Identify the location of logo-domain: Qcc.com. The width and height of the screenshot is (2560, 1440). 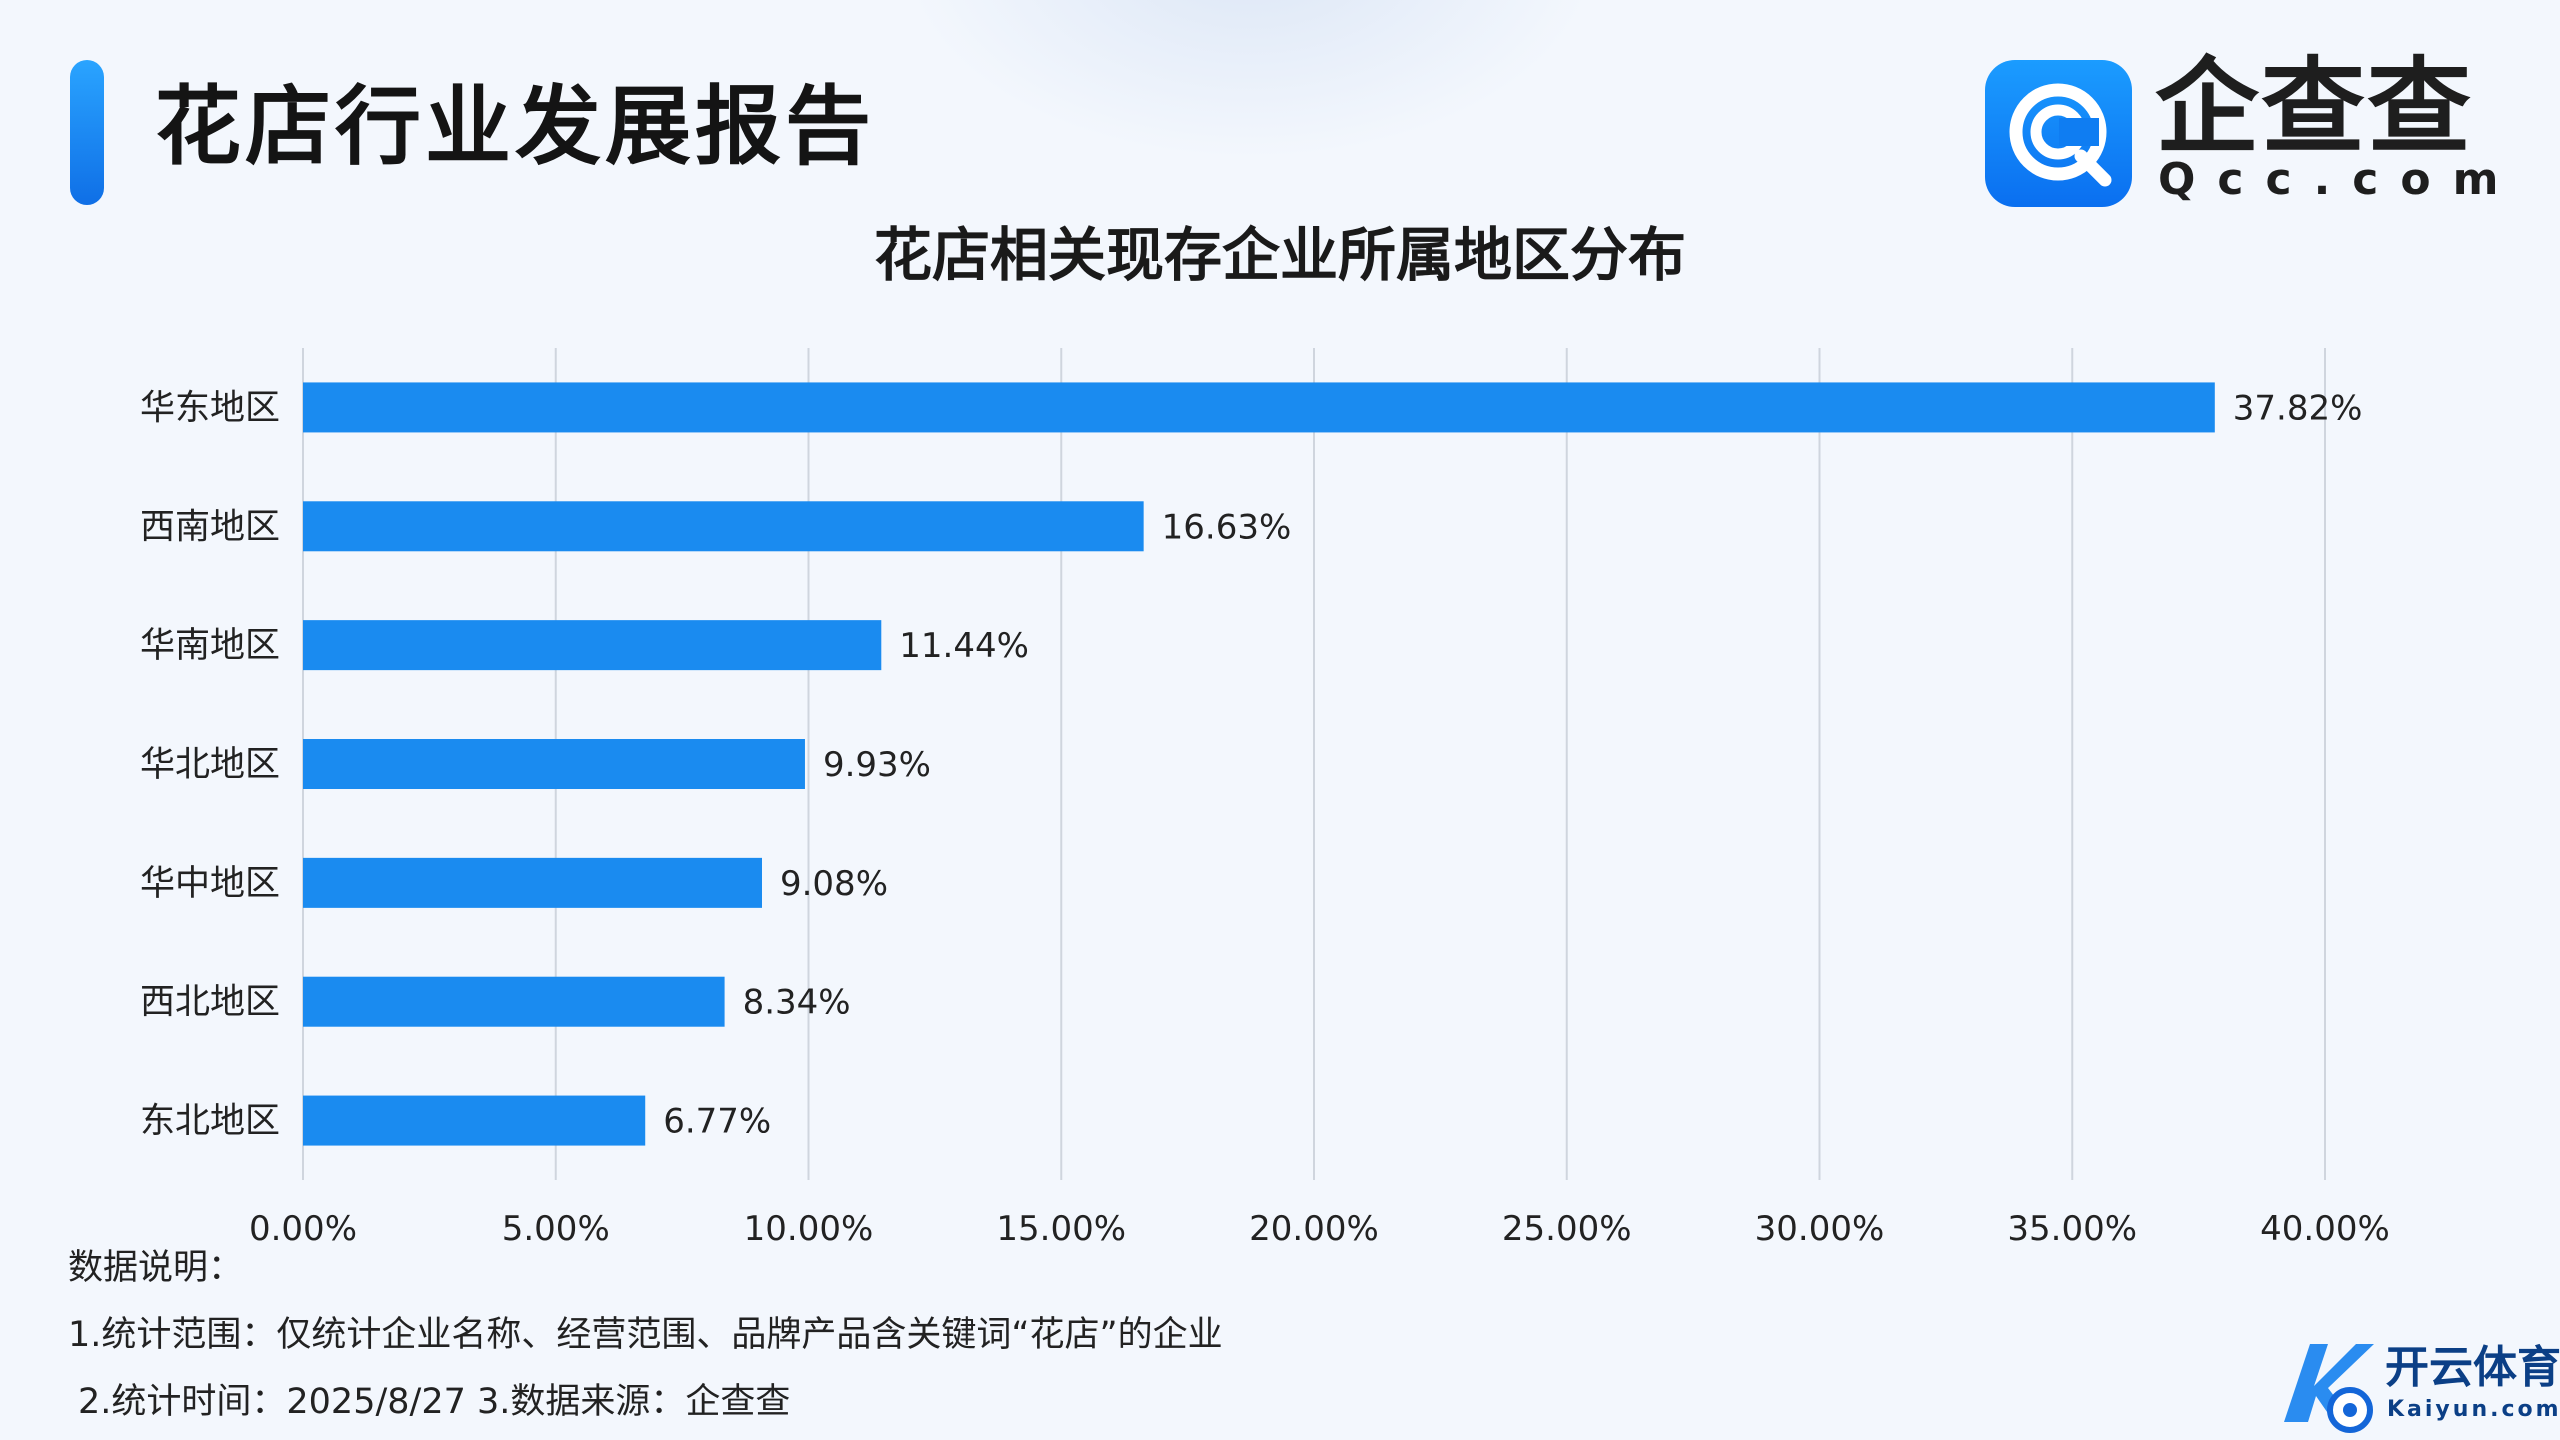
(2339, 179).